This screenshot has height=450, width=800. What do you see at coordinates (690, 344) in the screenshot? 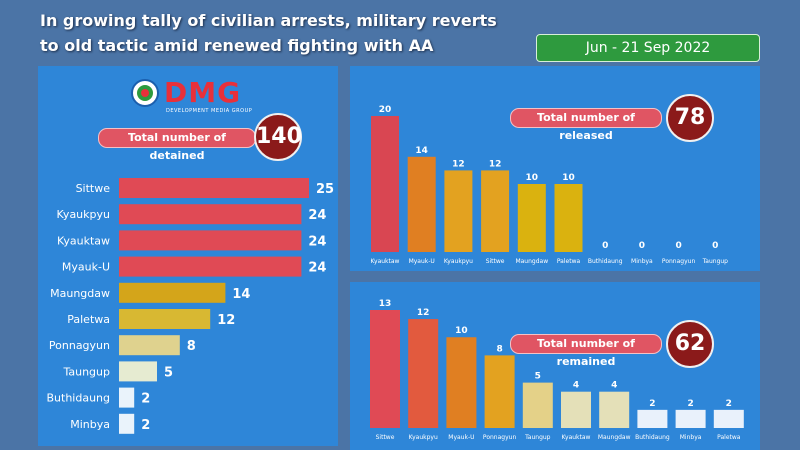
I see `remained-total-circle: 62` at bounding box center [690, 344].